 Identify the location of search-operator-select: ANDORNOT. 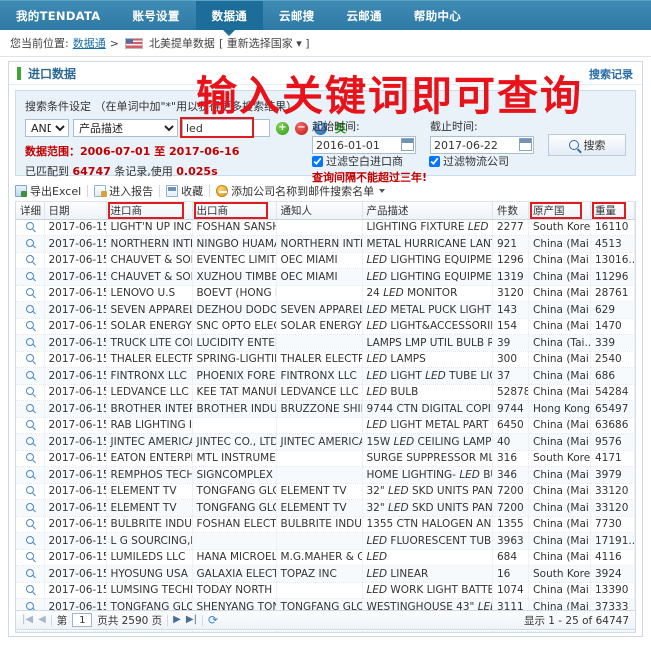
(47, 128).